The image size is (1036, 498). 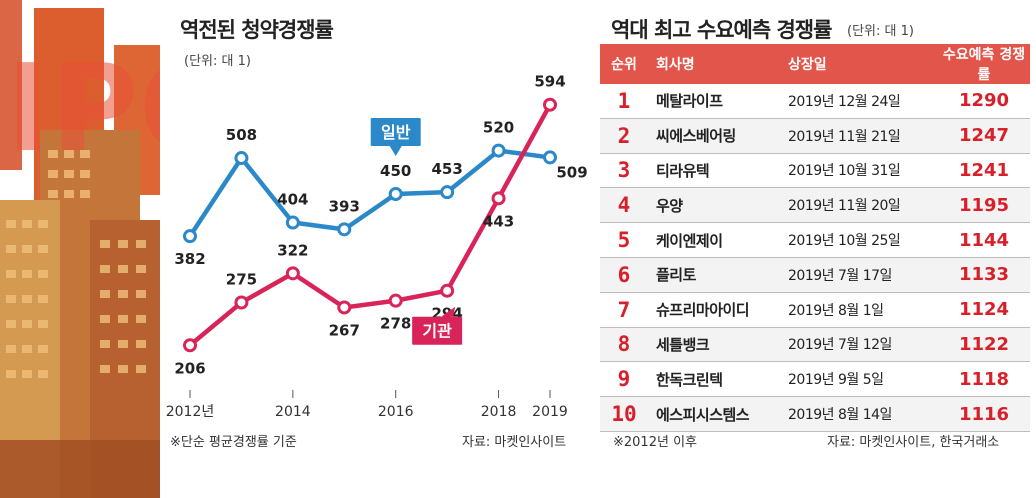 I want to click on chart-unit: (단위: 대 1), so click(x=217, y=61).